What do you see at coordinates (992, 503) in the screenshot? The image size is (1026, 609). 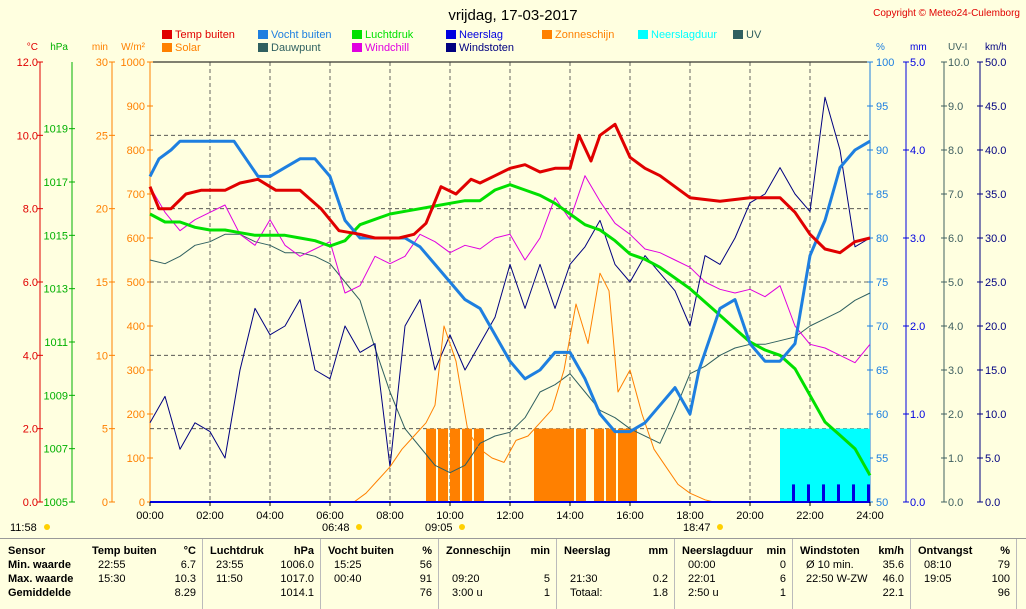 I see `kmh-tick-label: 0.0` at bounding box center [992, 503].